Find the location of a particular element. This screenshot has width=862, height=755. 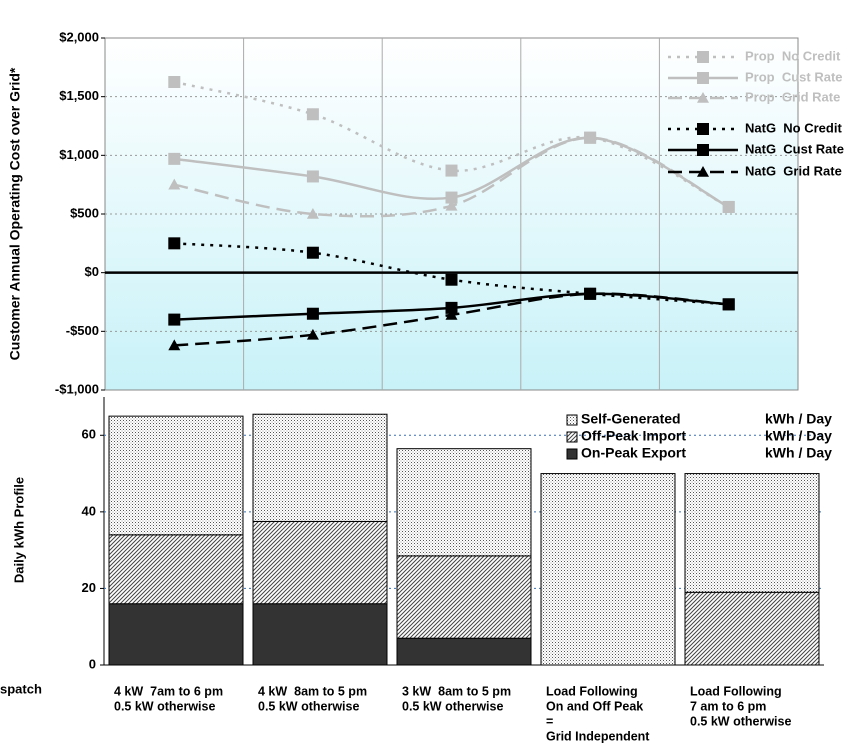

y-tick-label: $1,500 is located at coordinates (79, 95).